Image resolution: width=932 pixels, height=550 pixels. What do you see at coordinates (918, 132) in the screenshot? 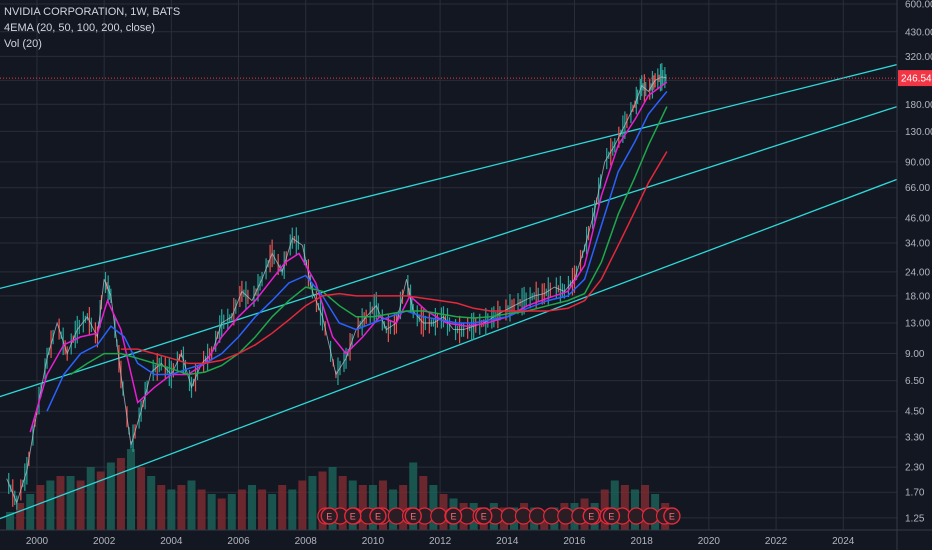
I see `y-tick-label: 130.00` at bounding box center [918, 132].